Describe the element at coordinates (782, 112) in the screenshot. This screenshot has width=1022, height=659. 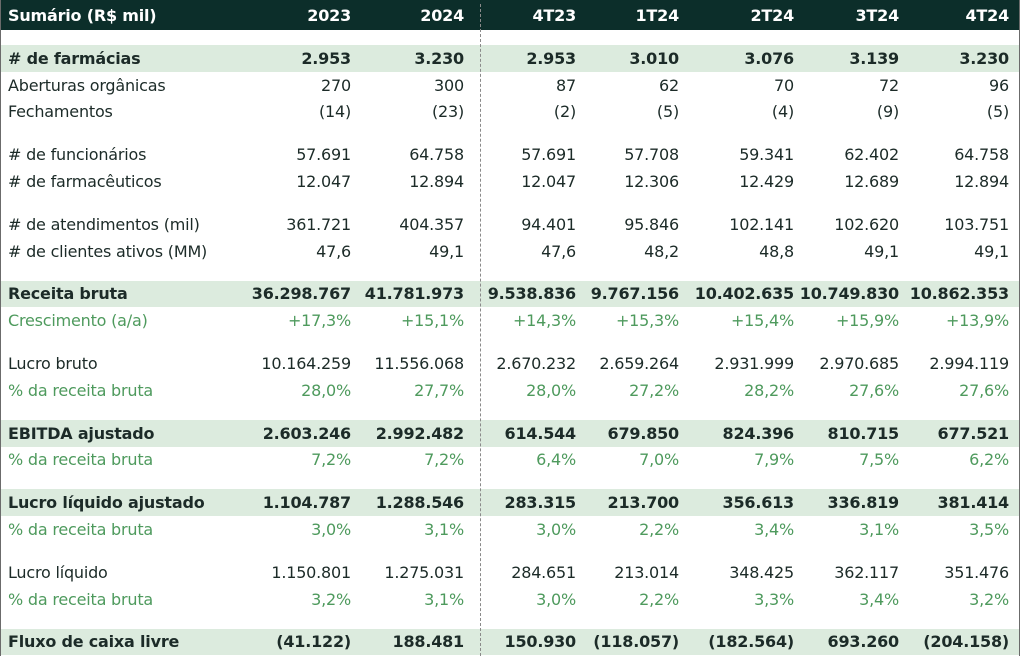
I see `cell-2t24: (4)` at that location.